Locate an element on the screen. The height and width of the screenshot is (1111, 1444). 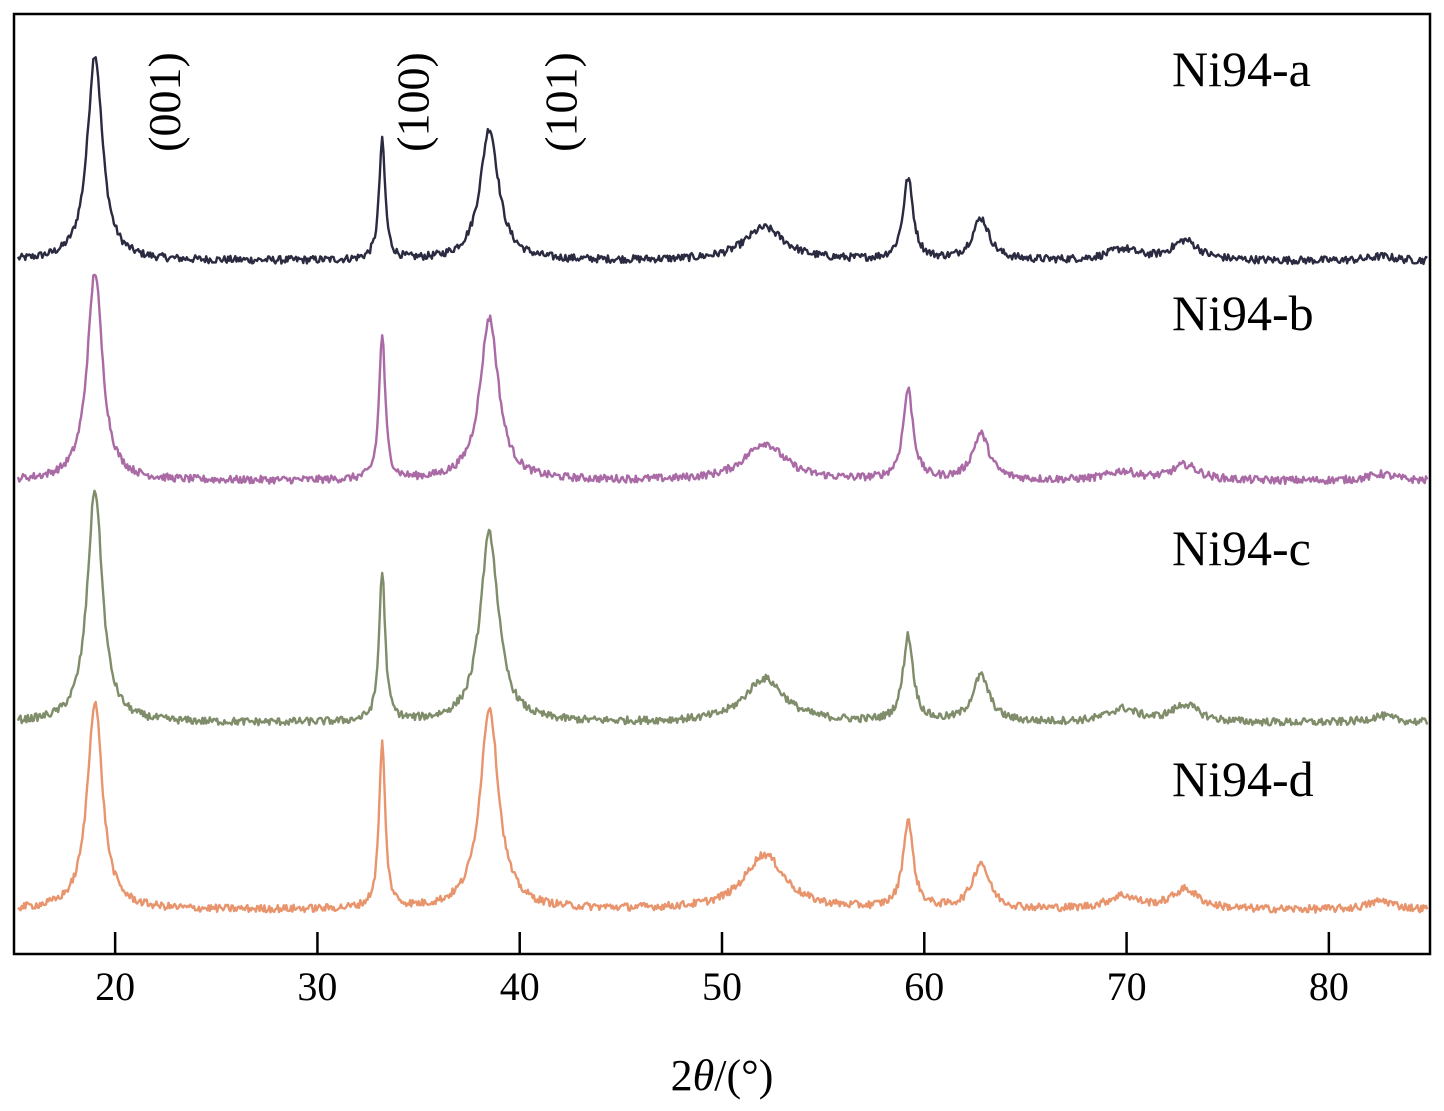
x-tick-label: 70 is located at coordinates (1127, 986).